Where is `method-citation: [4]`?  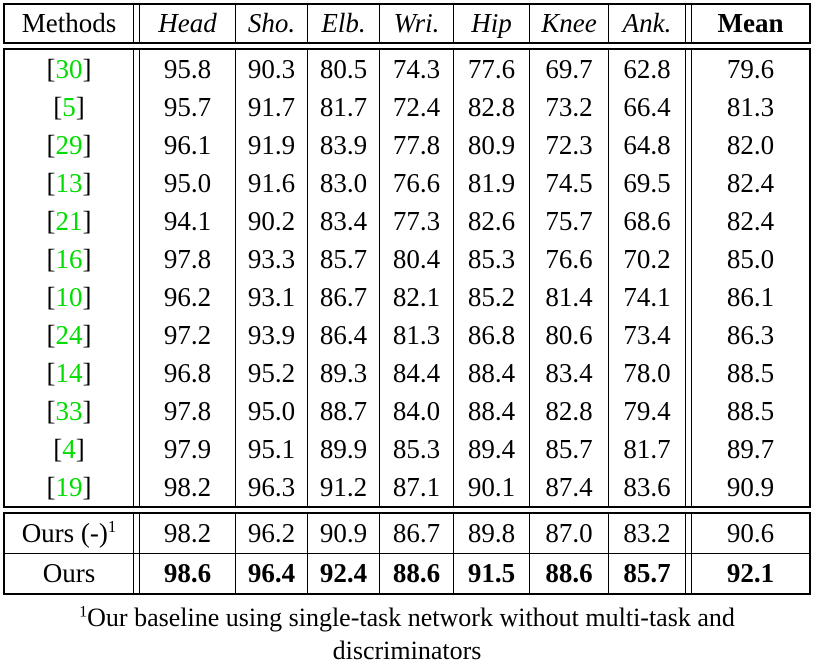
method-citation: [4] is located at coordinates (69, 449).